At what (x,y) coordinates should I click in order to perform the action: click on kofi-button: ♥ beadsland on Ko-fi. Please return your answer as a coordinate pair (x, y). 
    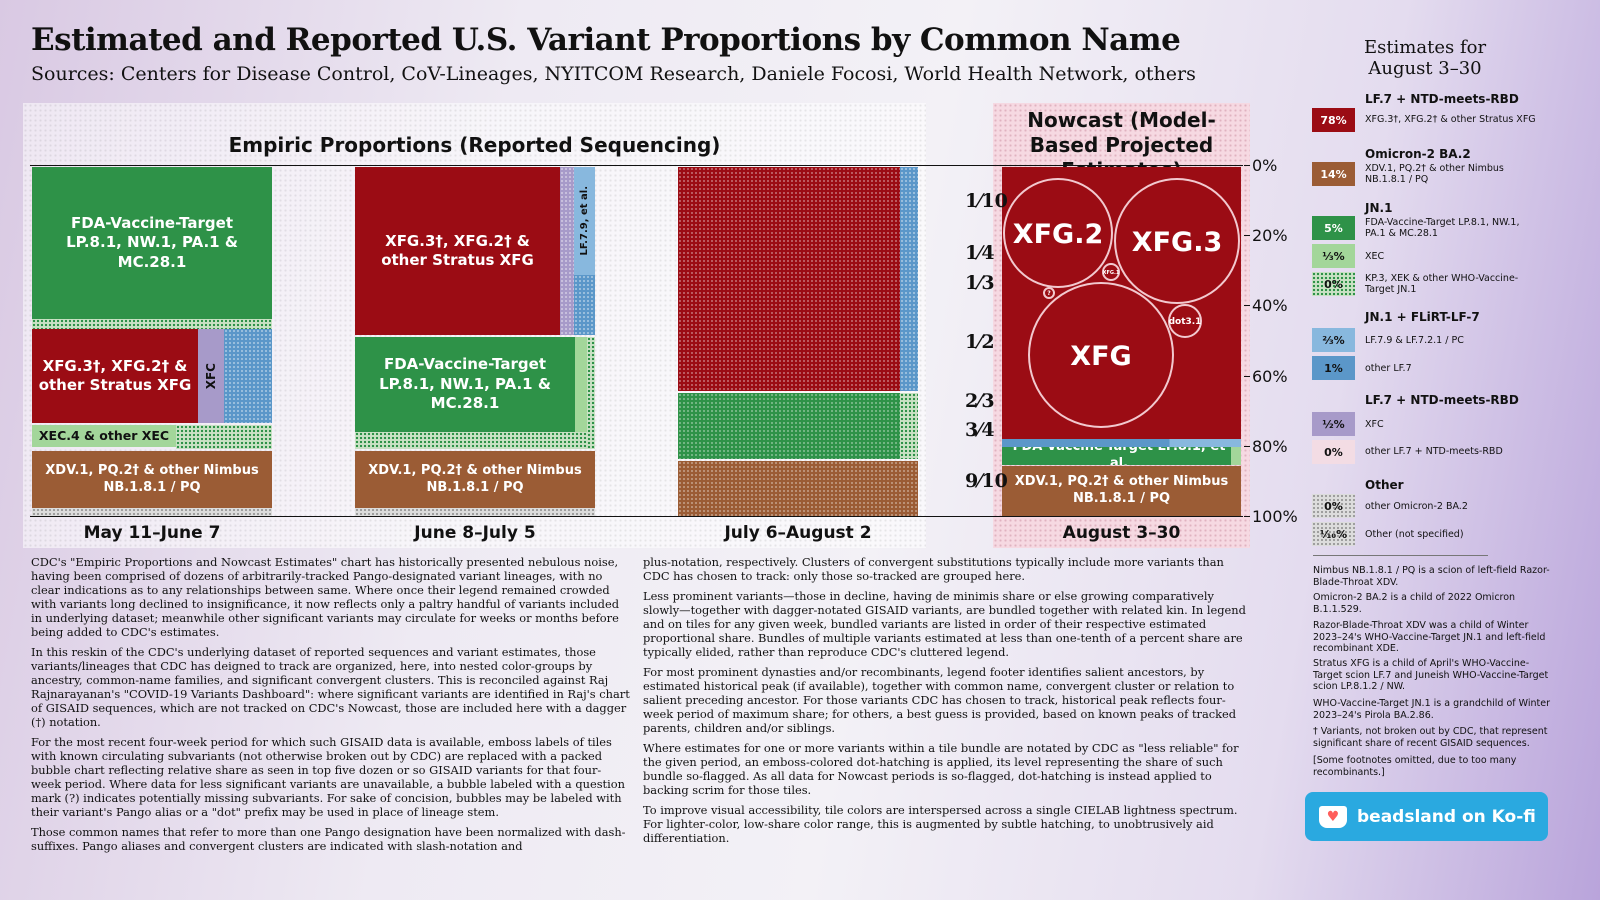
    Looking at the image, I should click on (1426, 816).